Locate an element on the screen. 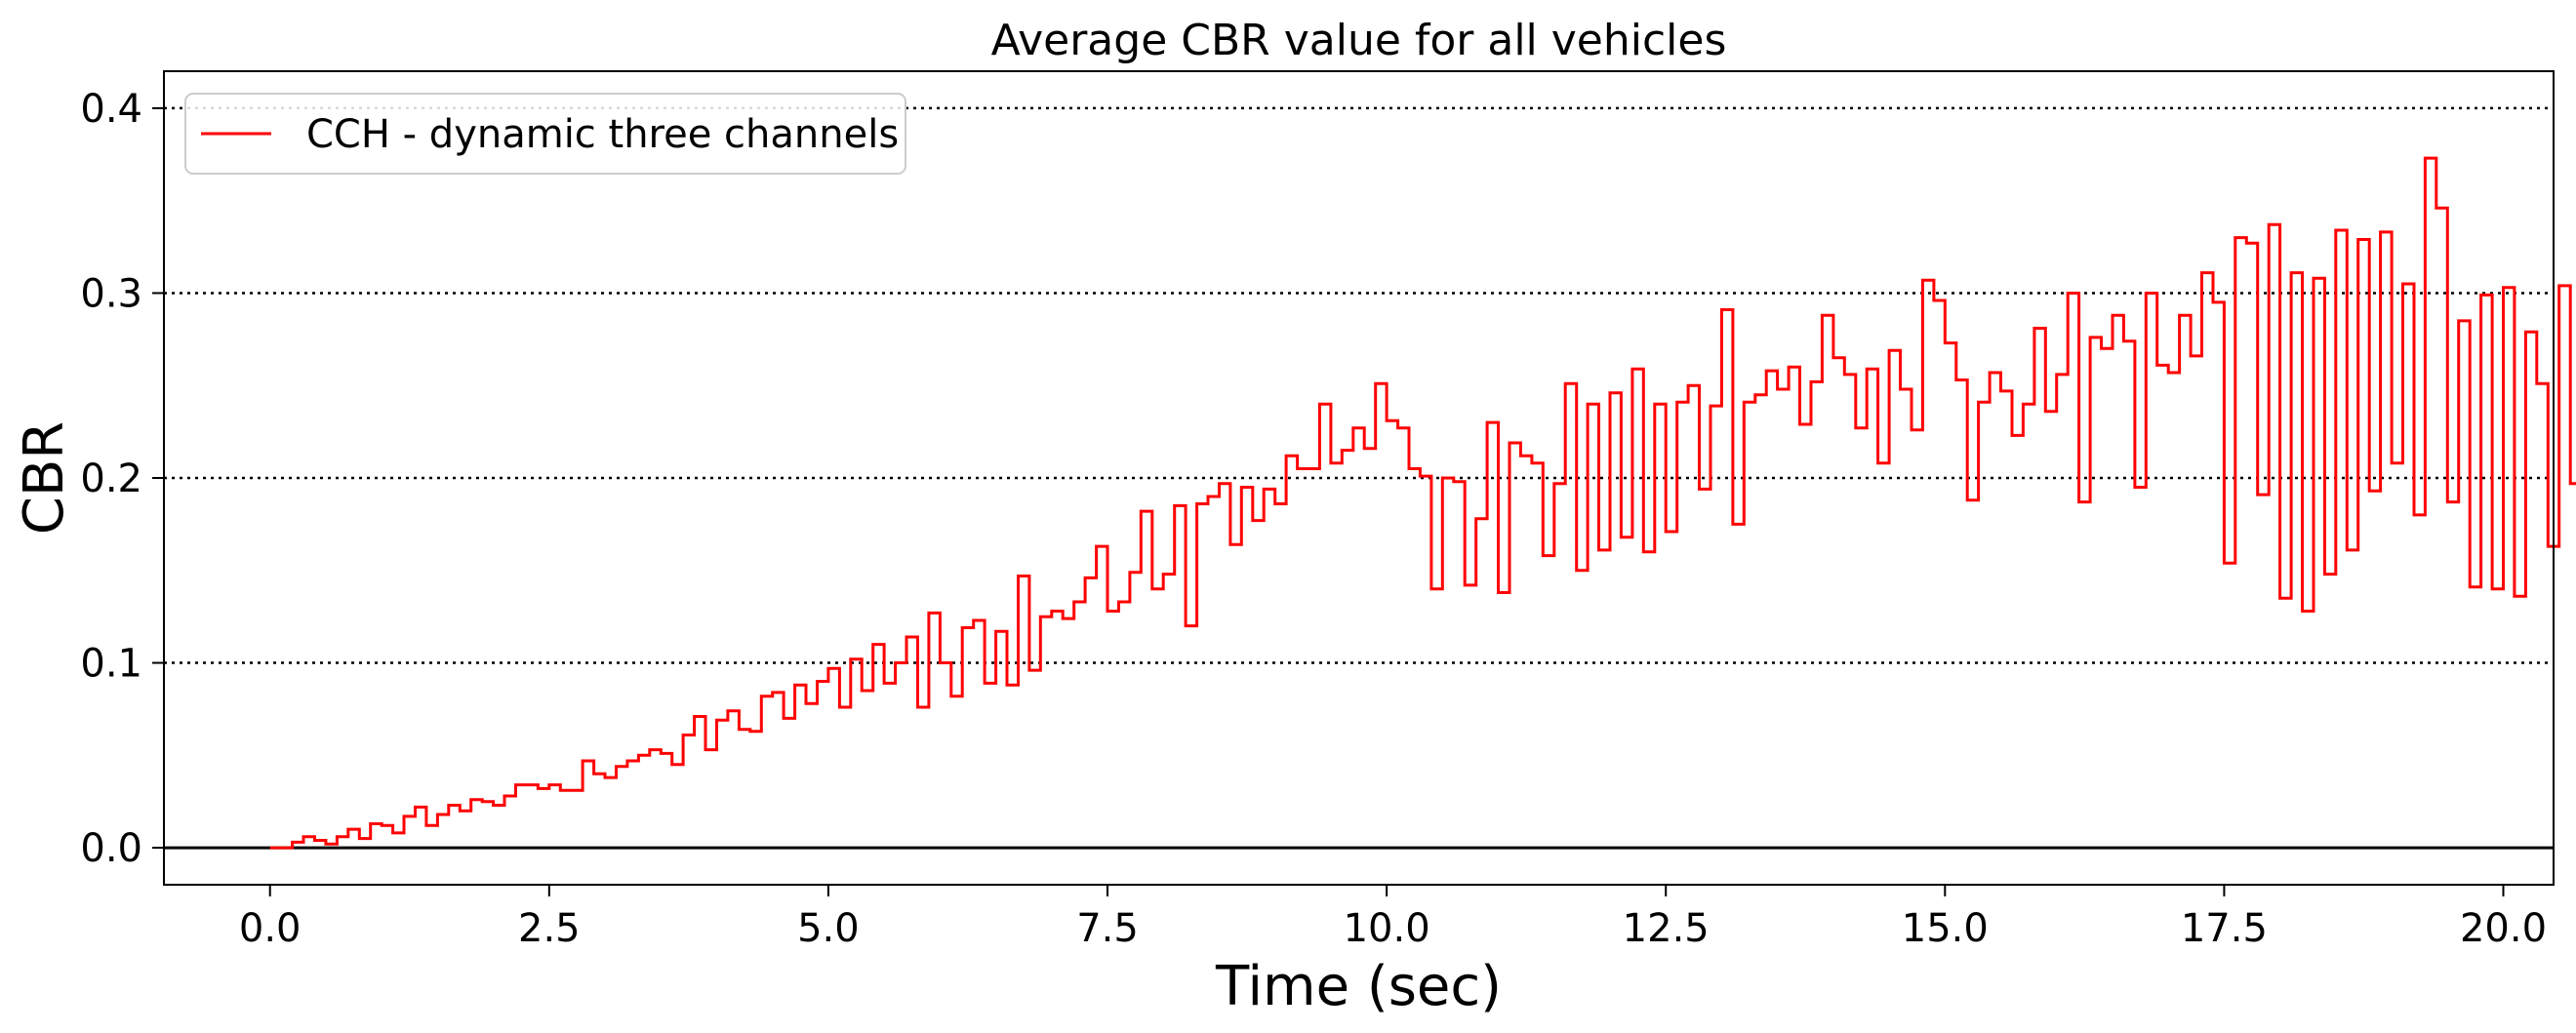  y-tick-label: 0.1 is located at coordinates (111, 664).